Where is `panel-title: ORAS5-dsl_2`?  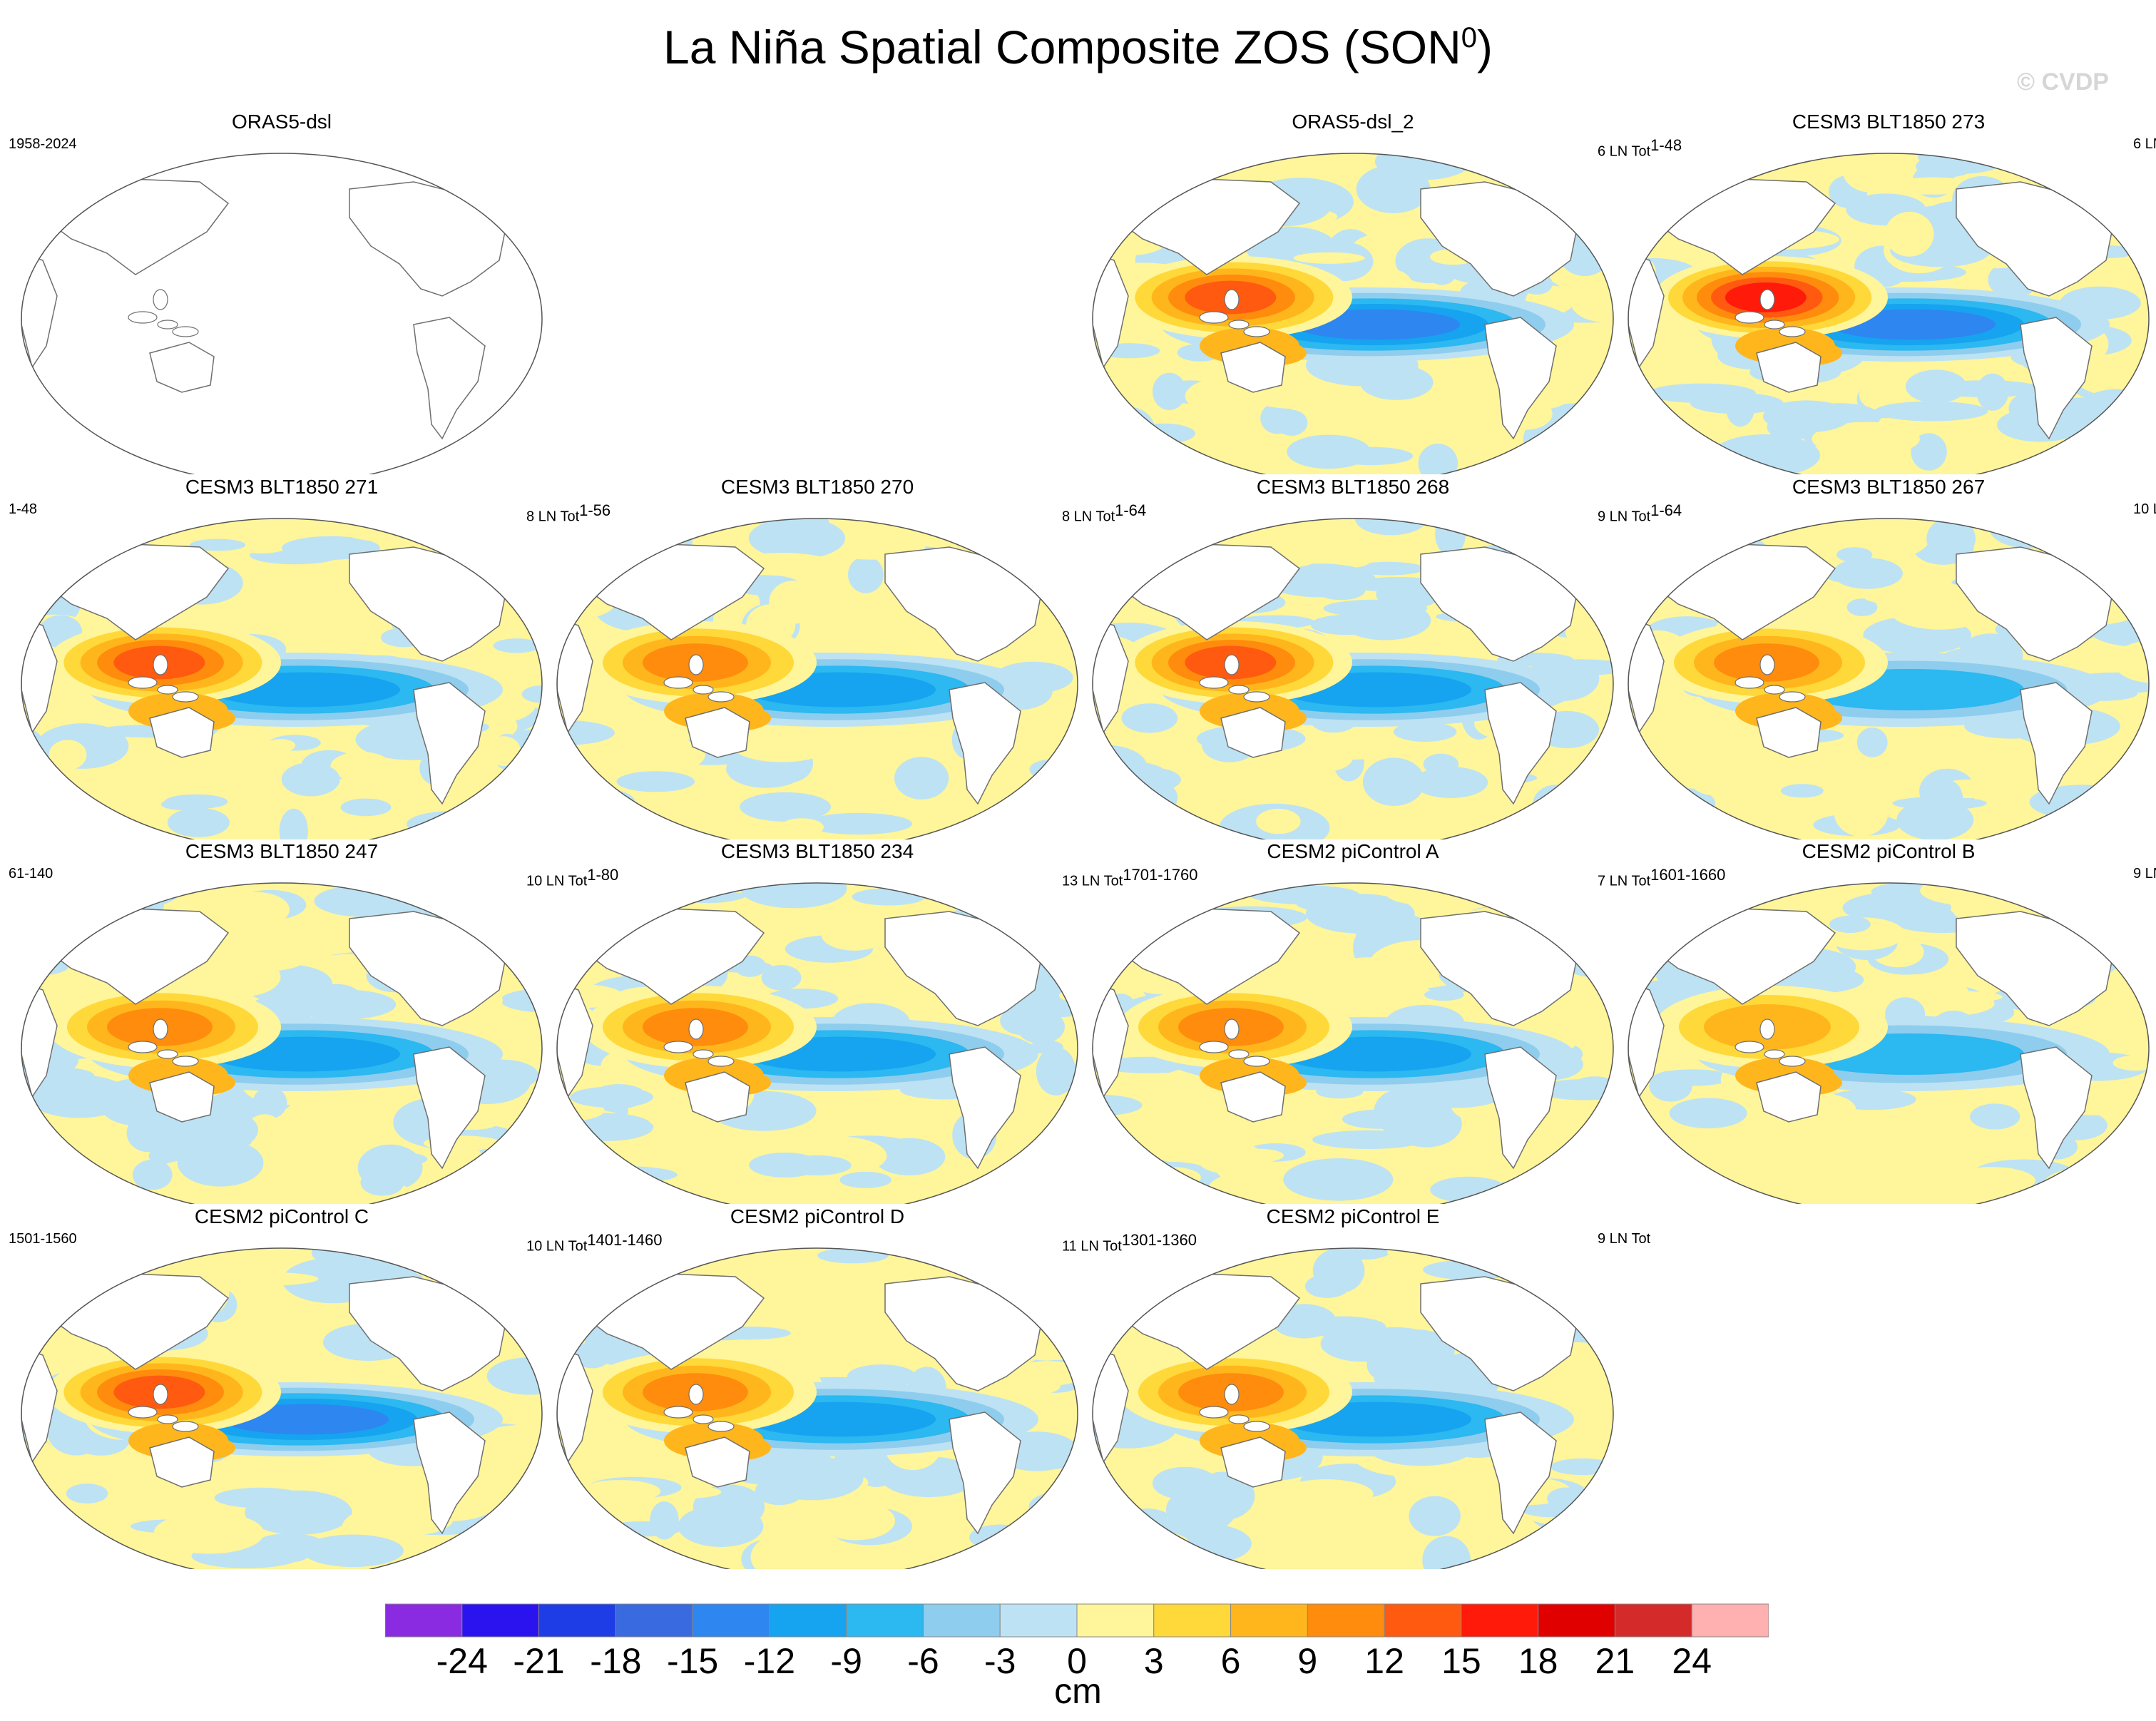
panel-title: ORAS5-dsl_2 is located at coordinates (1353, 122).